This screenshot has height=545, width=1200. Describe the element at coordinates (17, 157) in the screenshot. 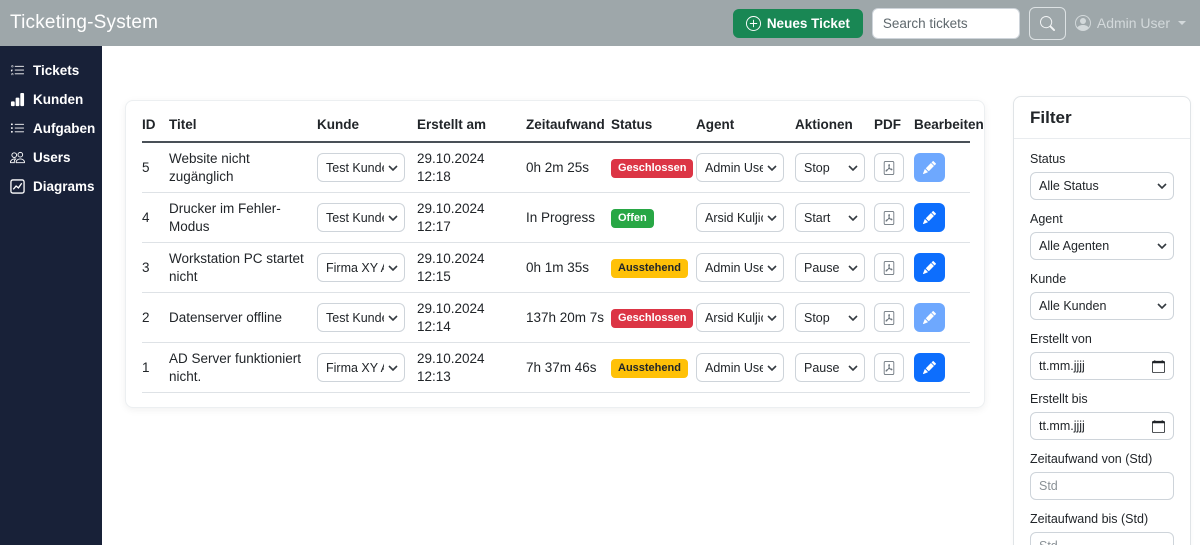

I see `people-icon` at that location.